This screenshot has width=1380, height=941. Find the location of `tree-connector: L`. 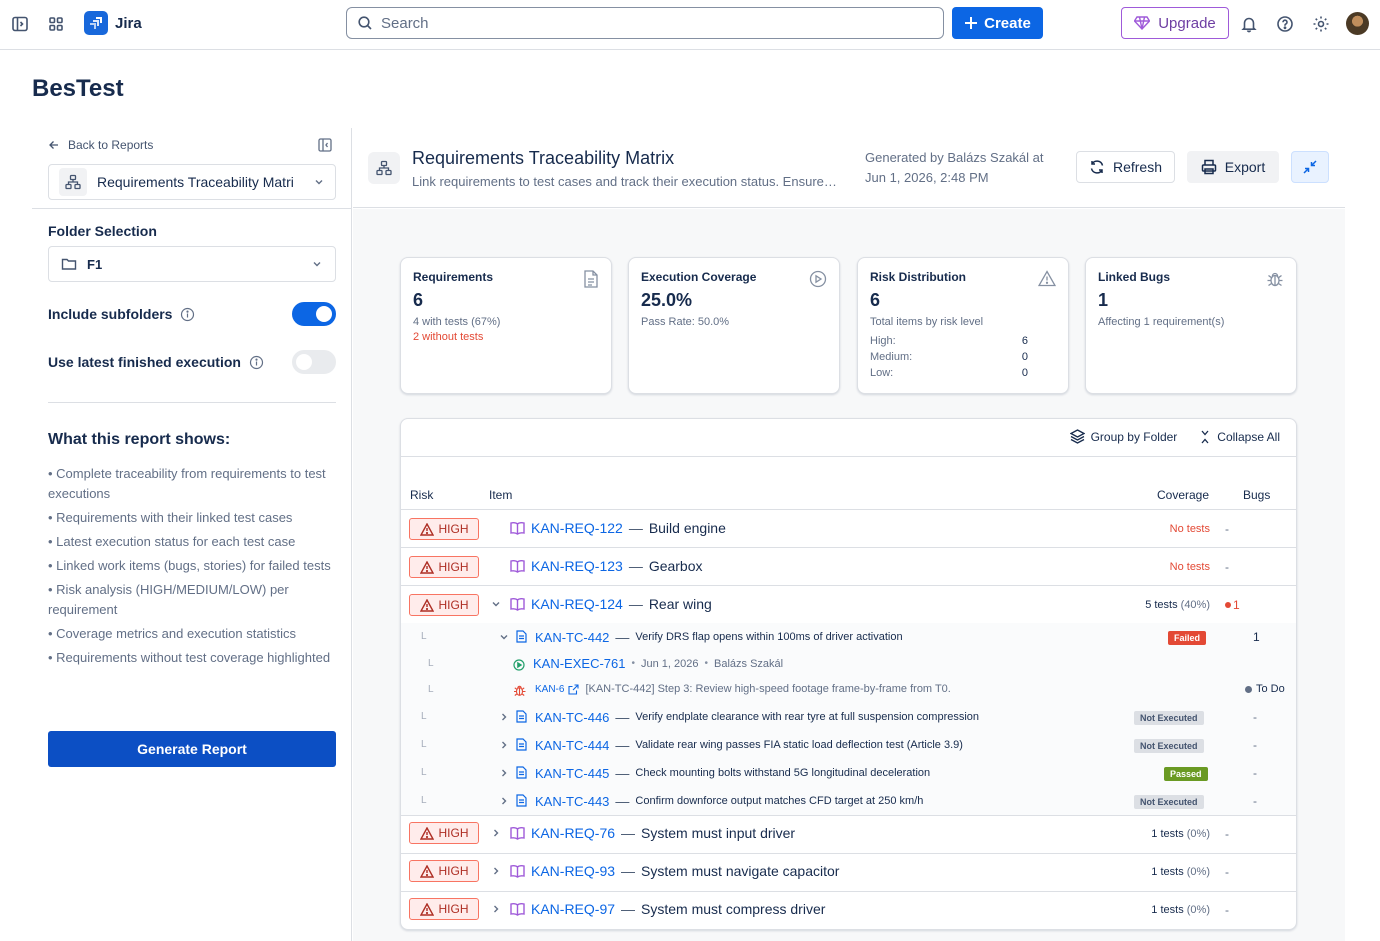

tree-connector: L is located at coordinates (424, 636).